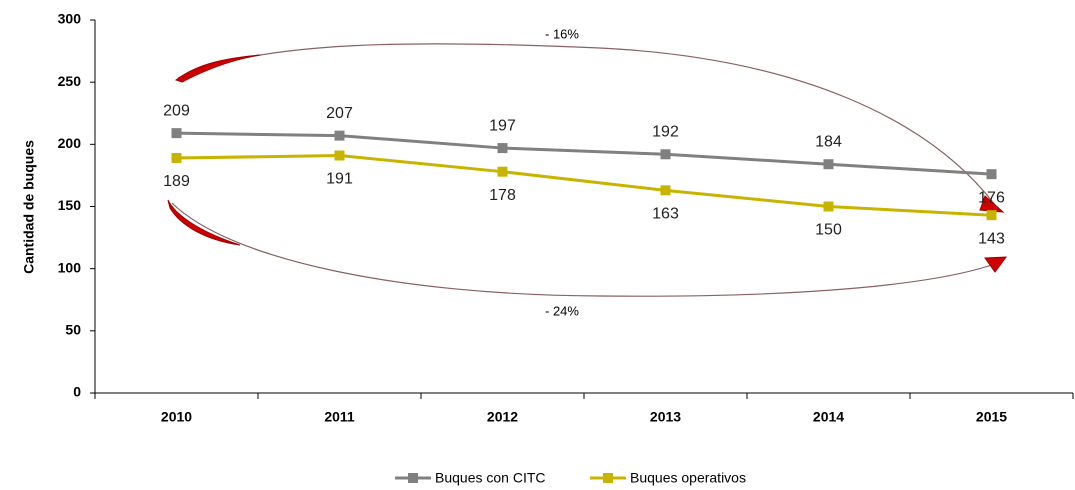  What do you see at coordinates (490, 478) in the screenshot?
I see `legend-label: Buques con CITC` at bounding box center [490, 478].